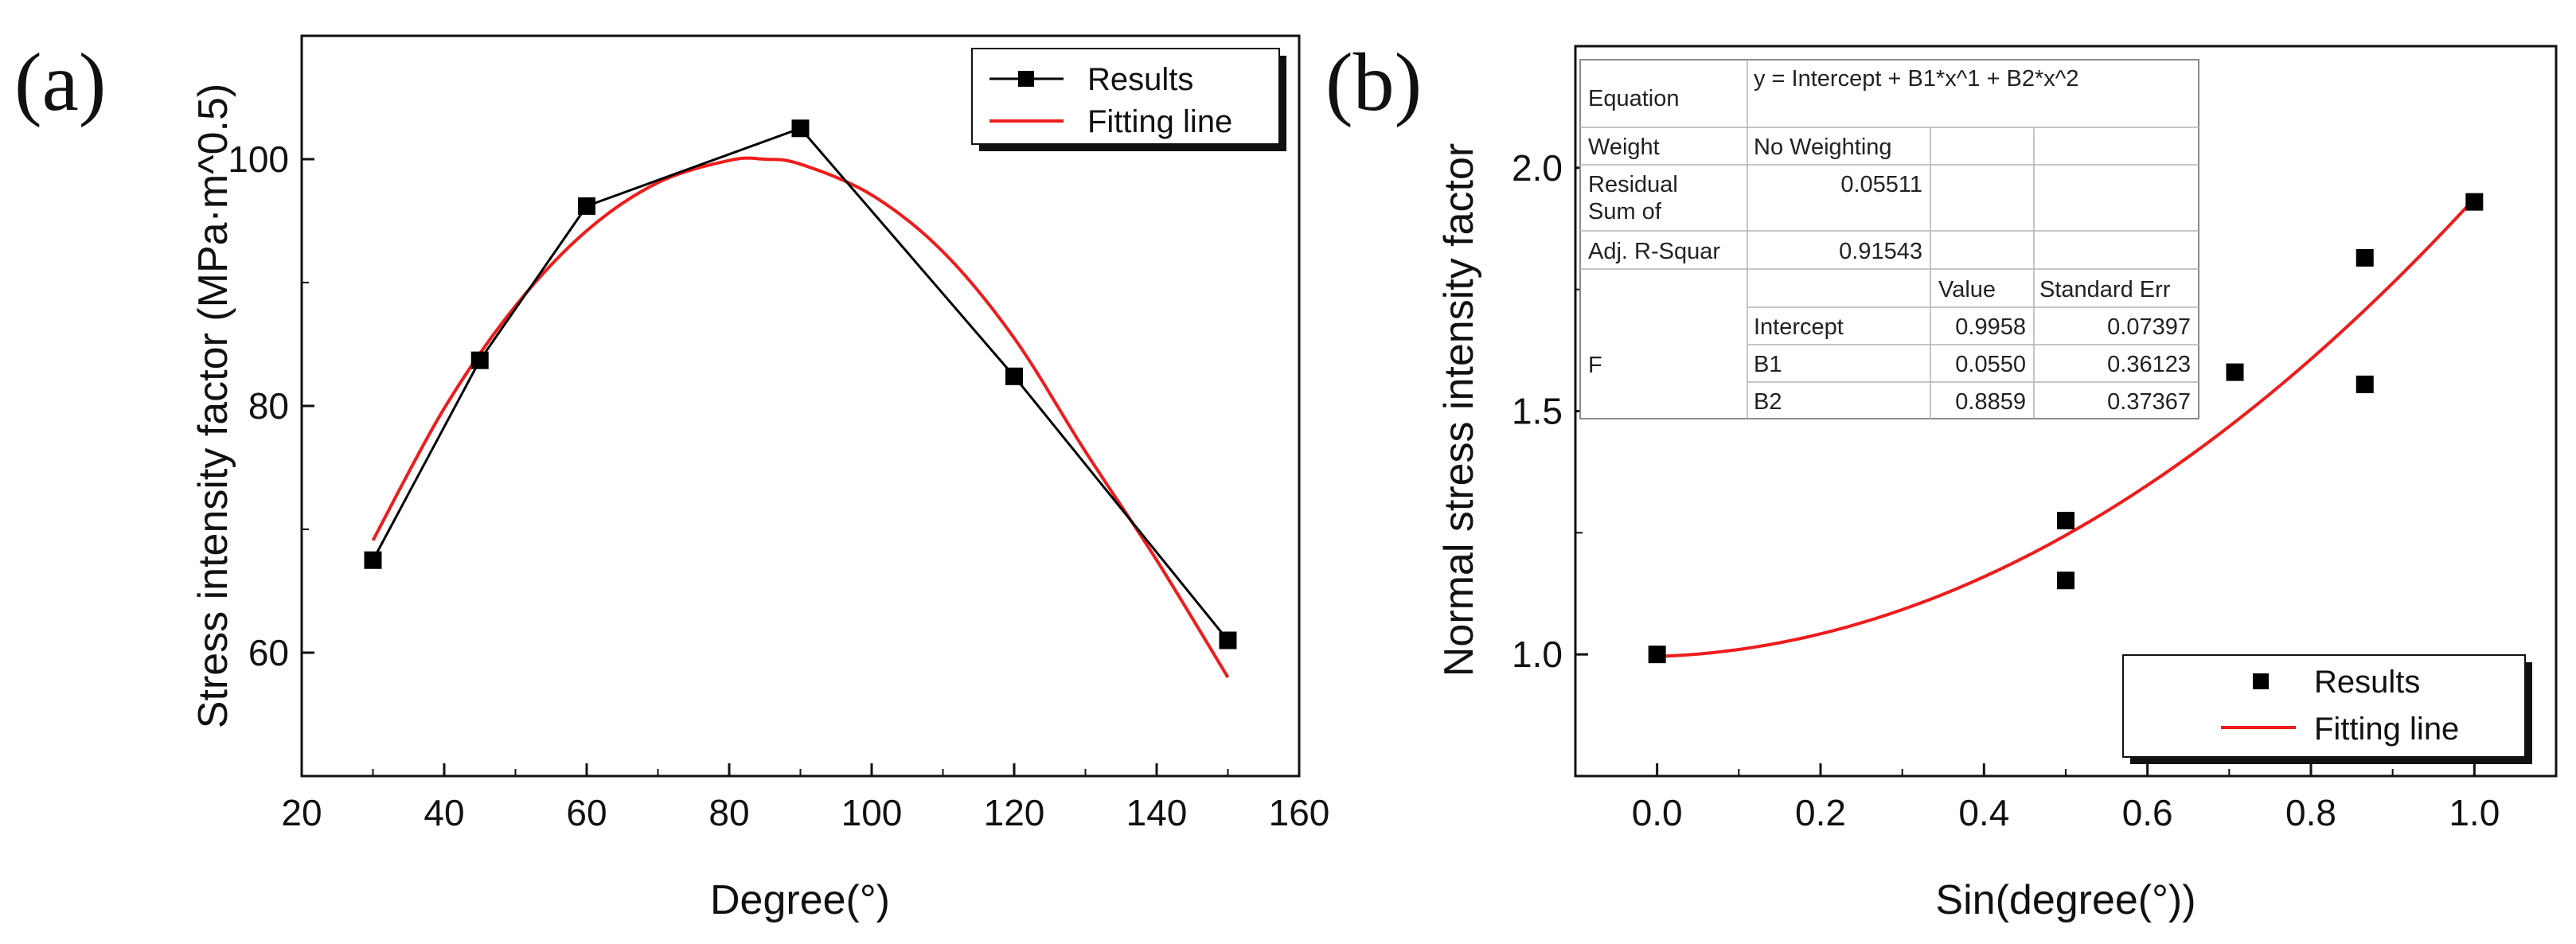 The height and width of the screenshot is (944, 2576). I want to click on panel-b-legend-box, so click(2324, 706).